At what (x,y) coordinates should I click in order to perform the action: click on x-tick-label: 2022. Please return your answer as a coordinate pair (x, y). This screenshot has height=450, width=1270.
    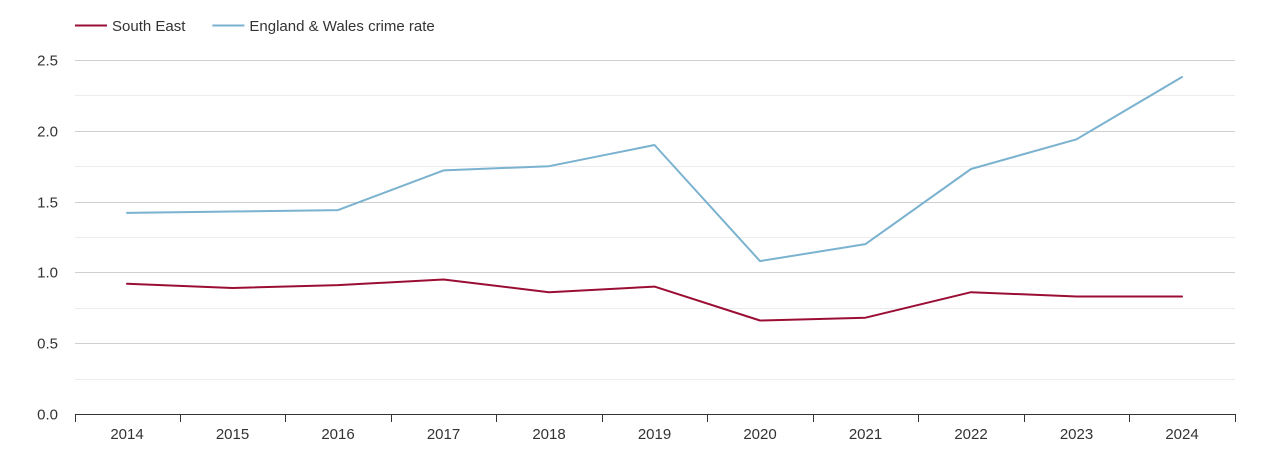
    Looking at the image, I should click on (970, 434).